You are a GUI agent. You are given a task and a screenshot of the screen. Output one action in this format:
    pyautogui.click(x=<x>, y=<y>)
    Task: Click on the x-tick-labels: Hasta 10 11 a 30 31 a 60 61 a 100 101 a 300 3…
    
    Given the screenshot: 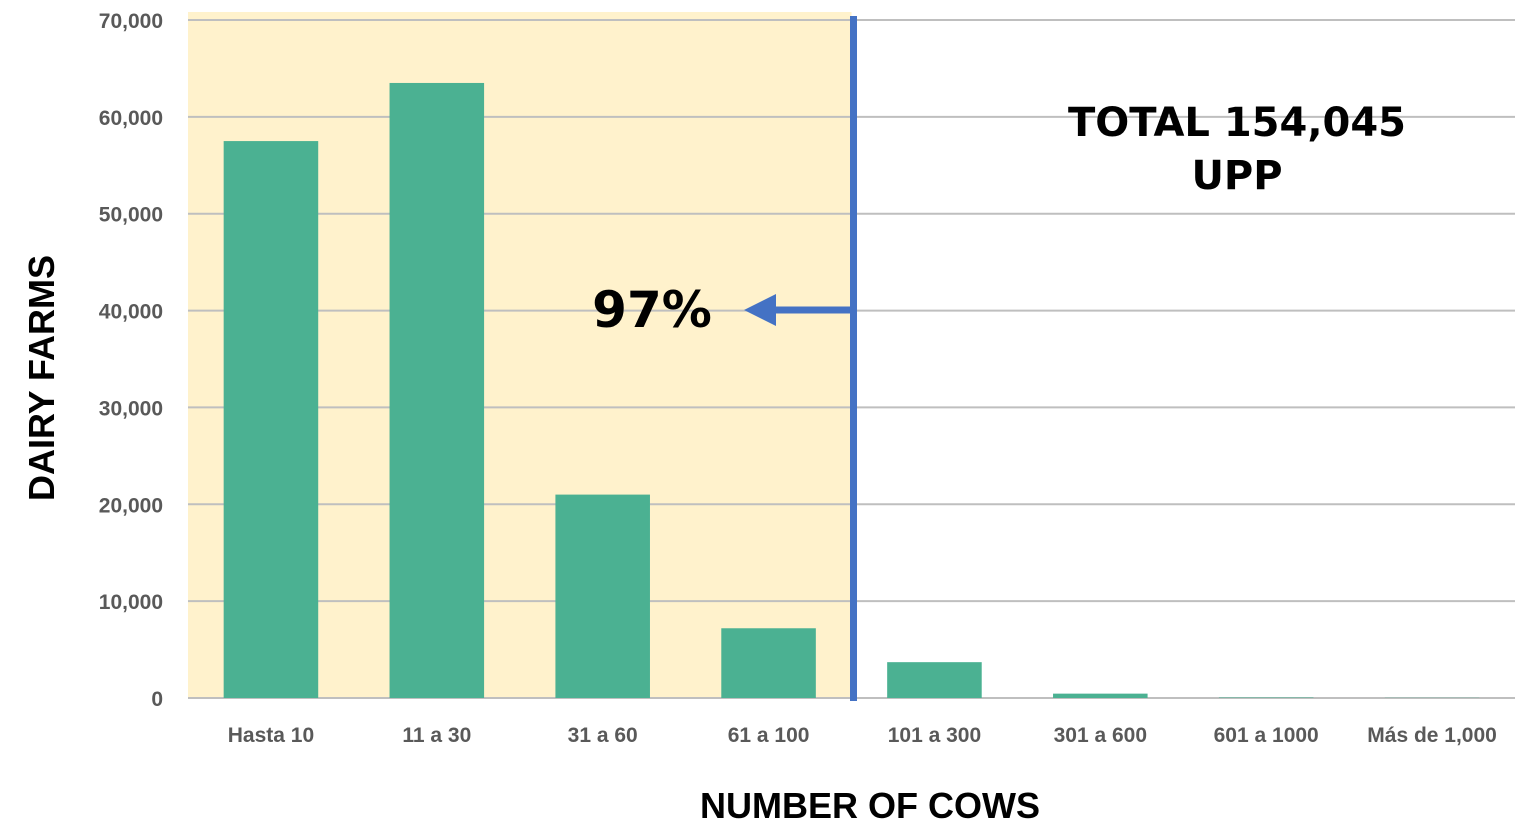 What is the action you would take?
    pyautogui.click(x=862, y=735)
    